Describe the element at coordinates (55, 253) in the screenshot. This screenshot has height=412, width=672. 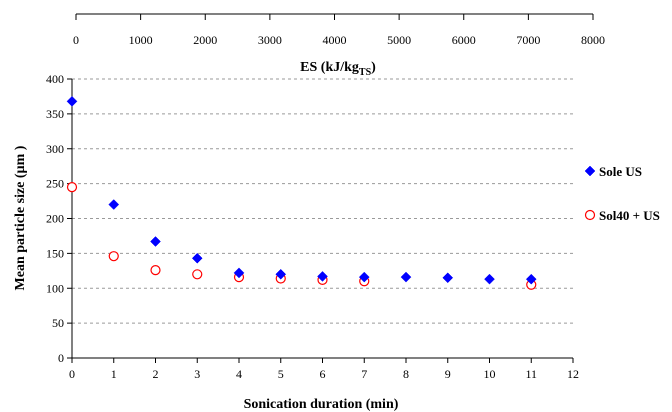
I see `y-tick-label-150: 150` at that location.